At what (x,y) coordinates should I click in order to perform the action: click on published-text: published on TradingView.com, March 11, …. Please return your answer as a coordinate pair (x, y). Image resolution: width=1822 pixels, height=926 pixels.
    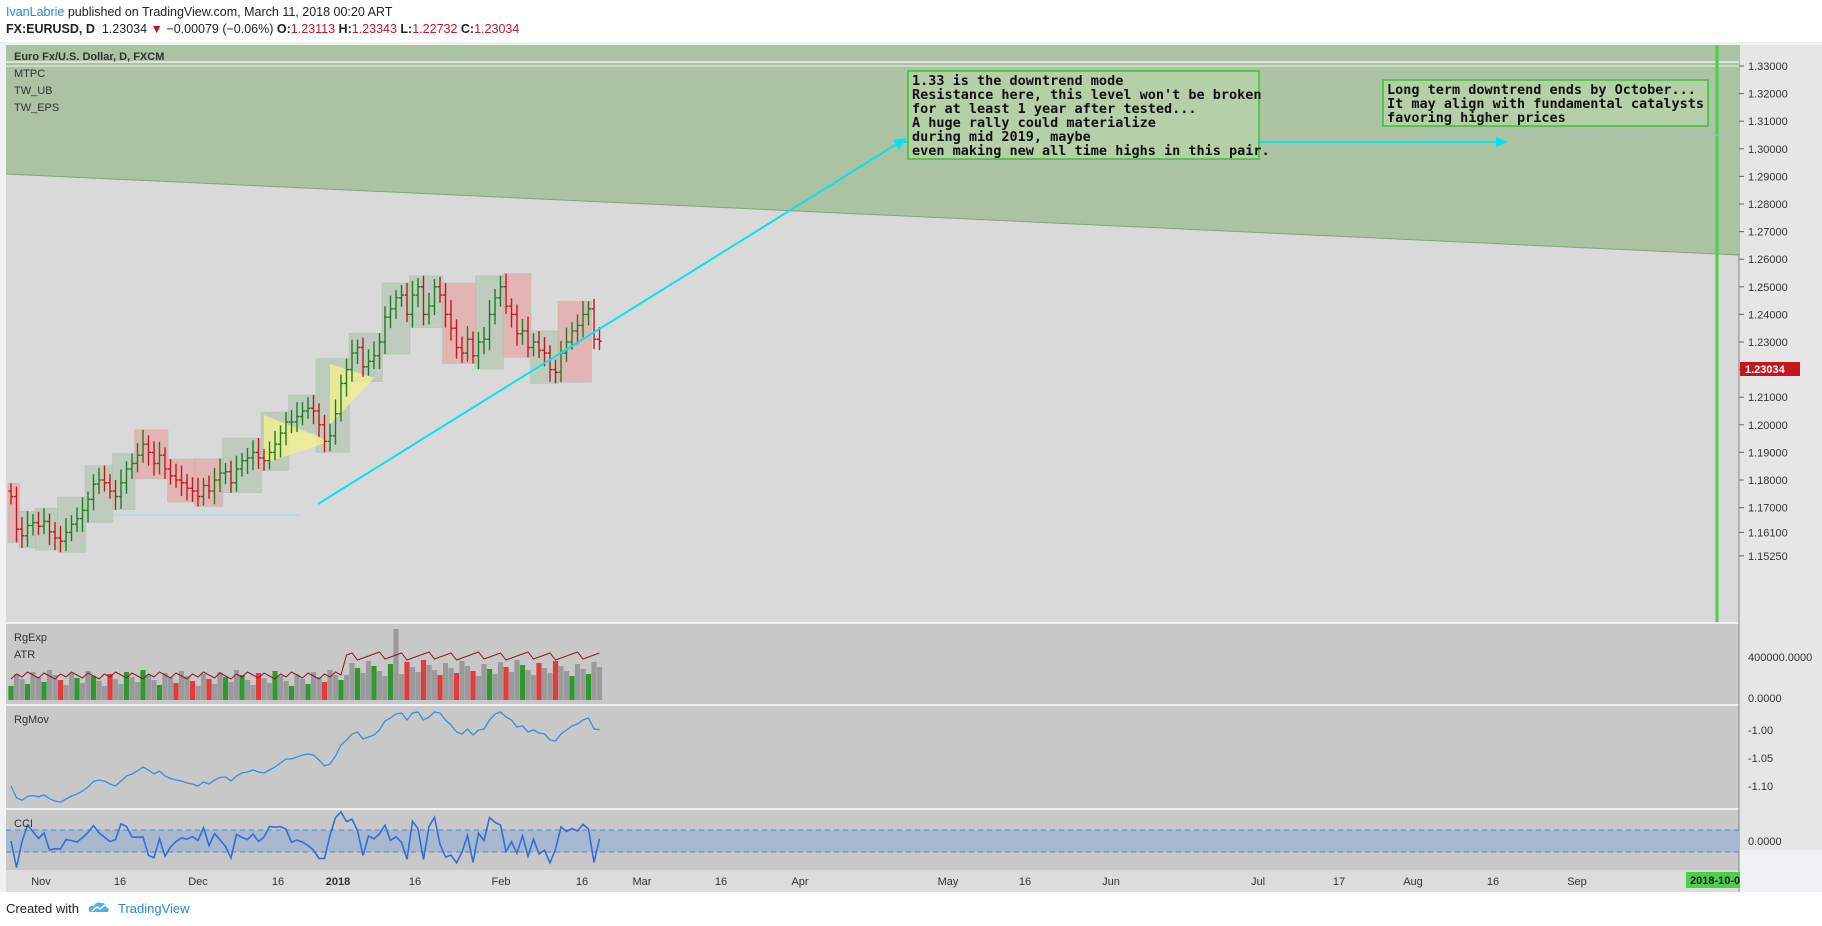
    Looking at the image, I should click on (228, 12).